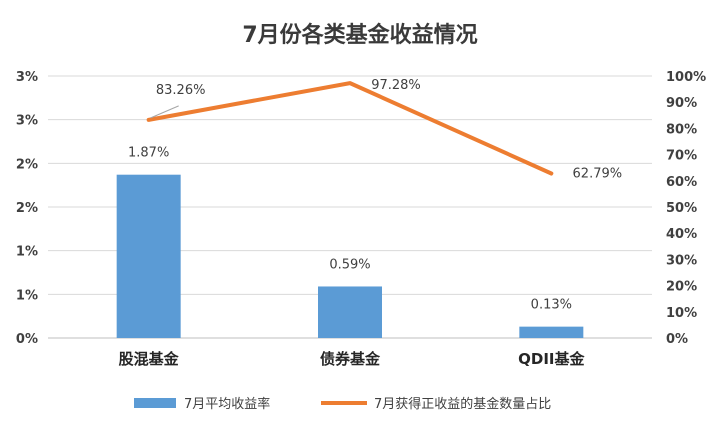 The image size is (720, 432). Describe the element at coordinates (598, 173) in the screenshot. I see `line-data-label: 62.79%` at that location.